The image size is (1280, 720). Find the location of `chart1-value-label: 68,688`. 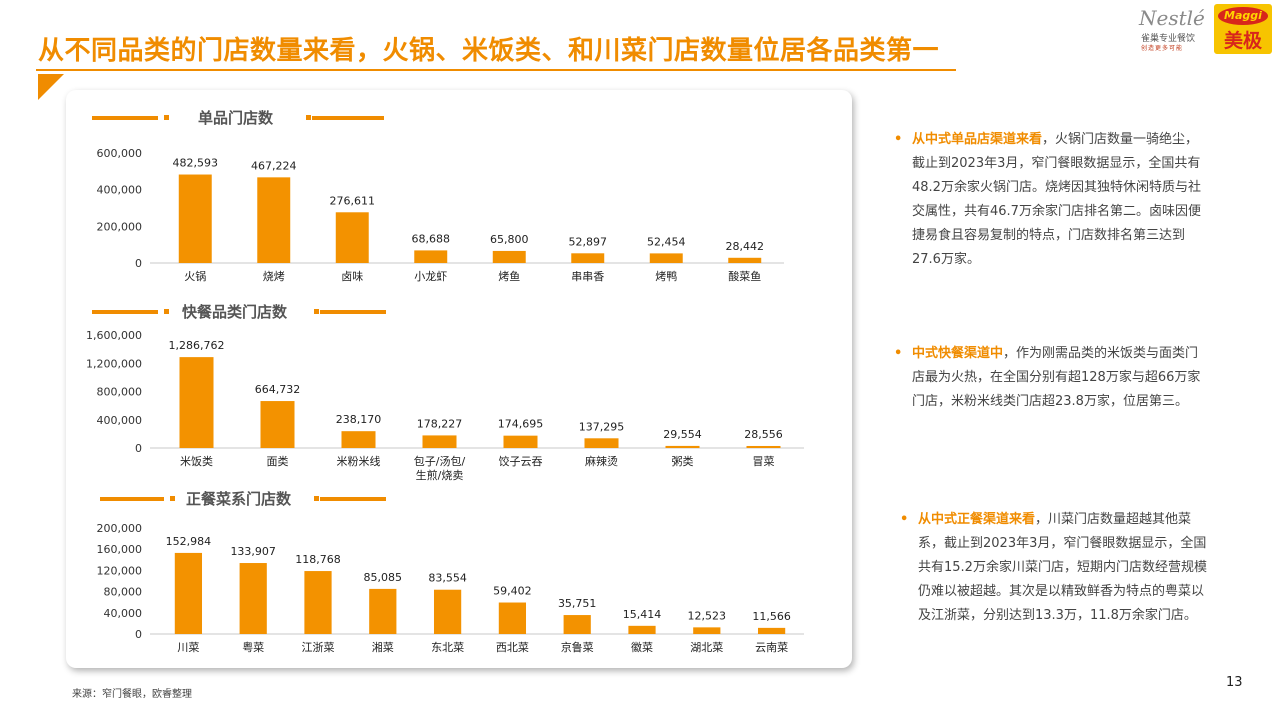

chart1-value-label: 68,688 is located at coordinates (431, 238).